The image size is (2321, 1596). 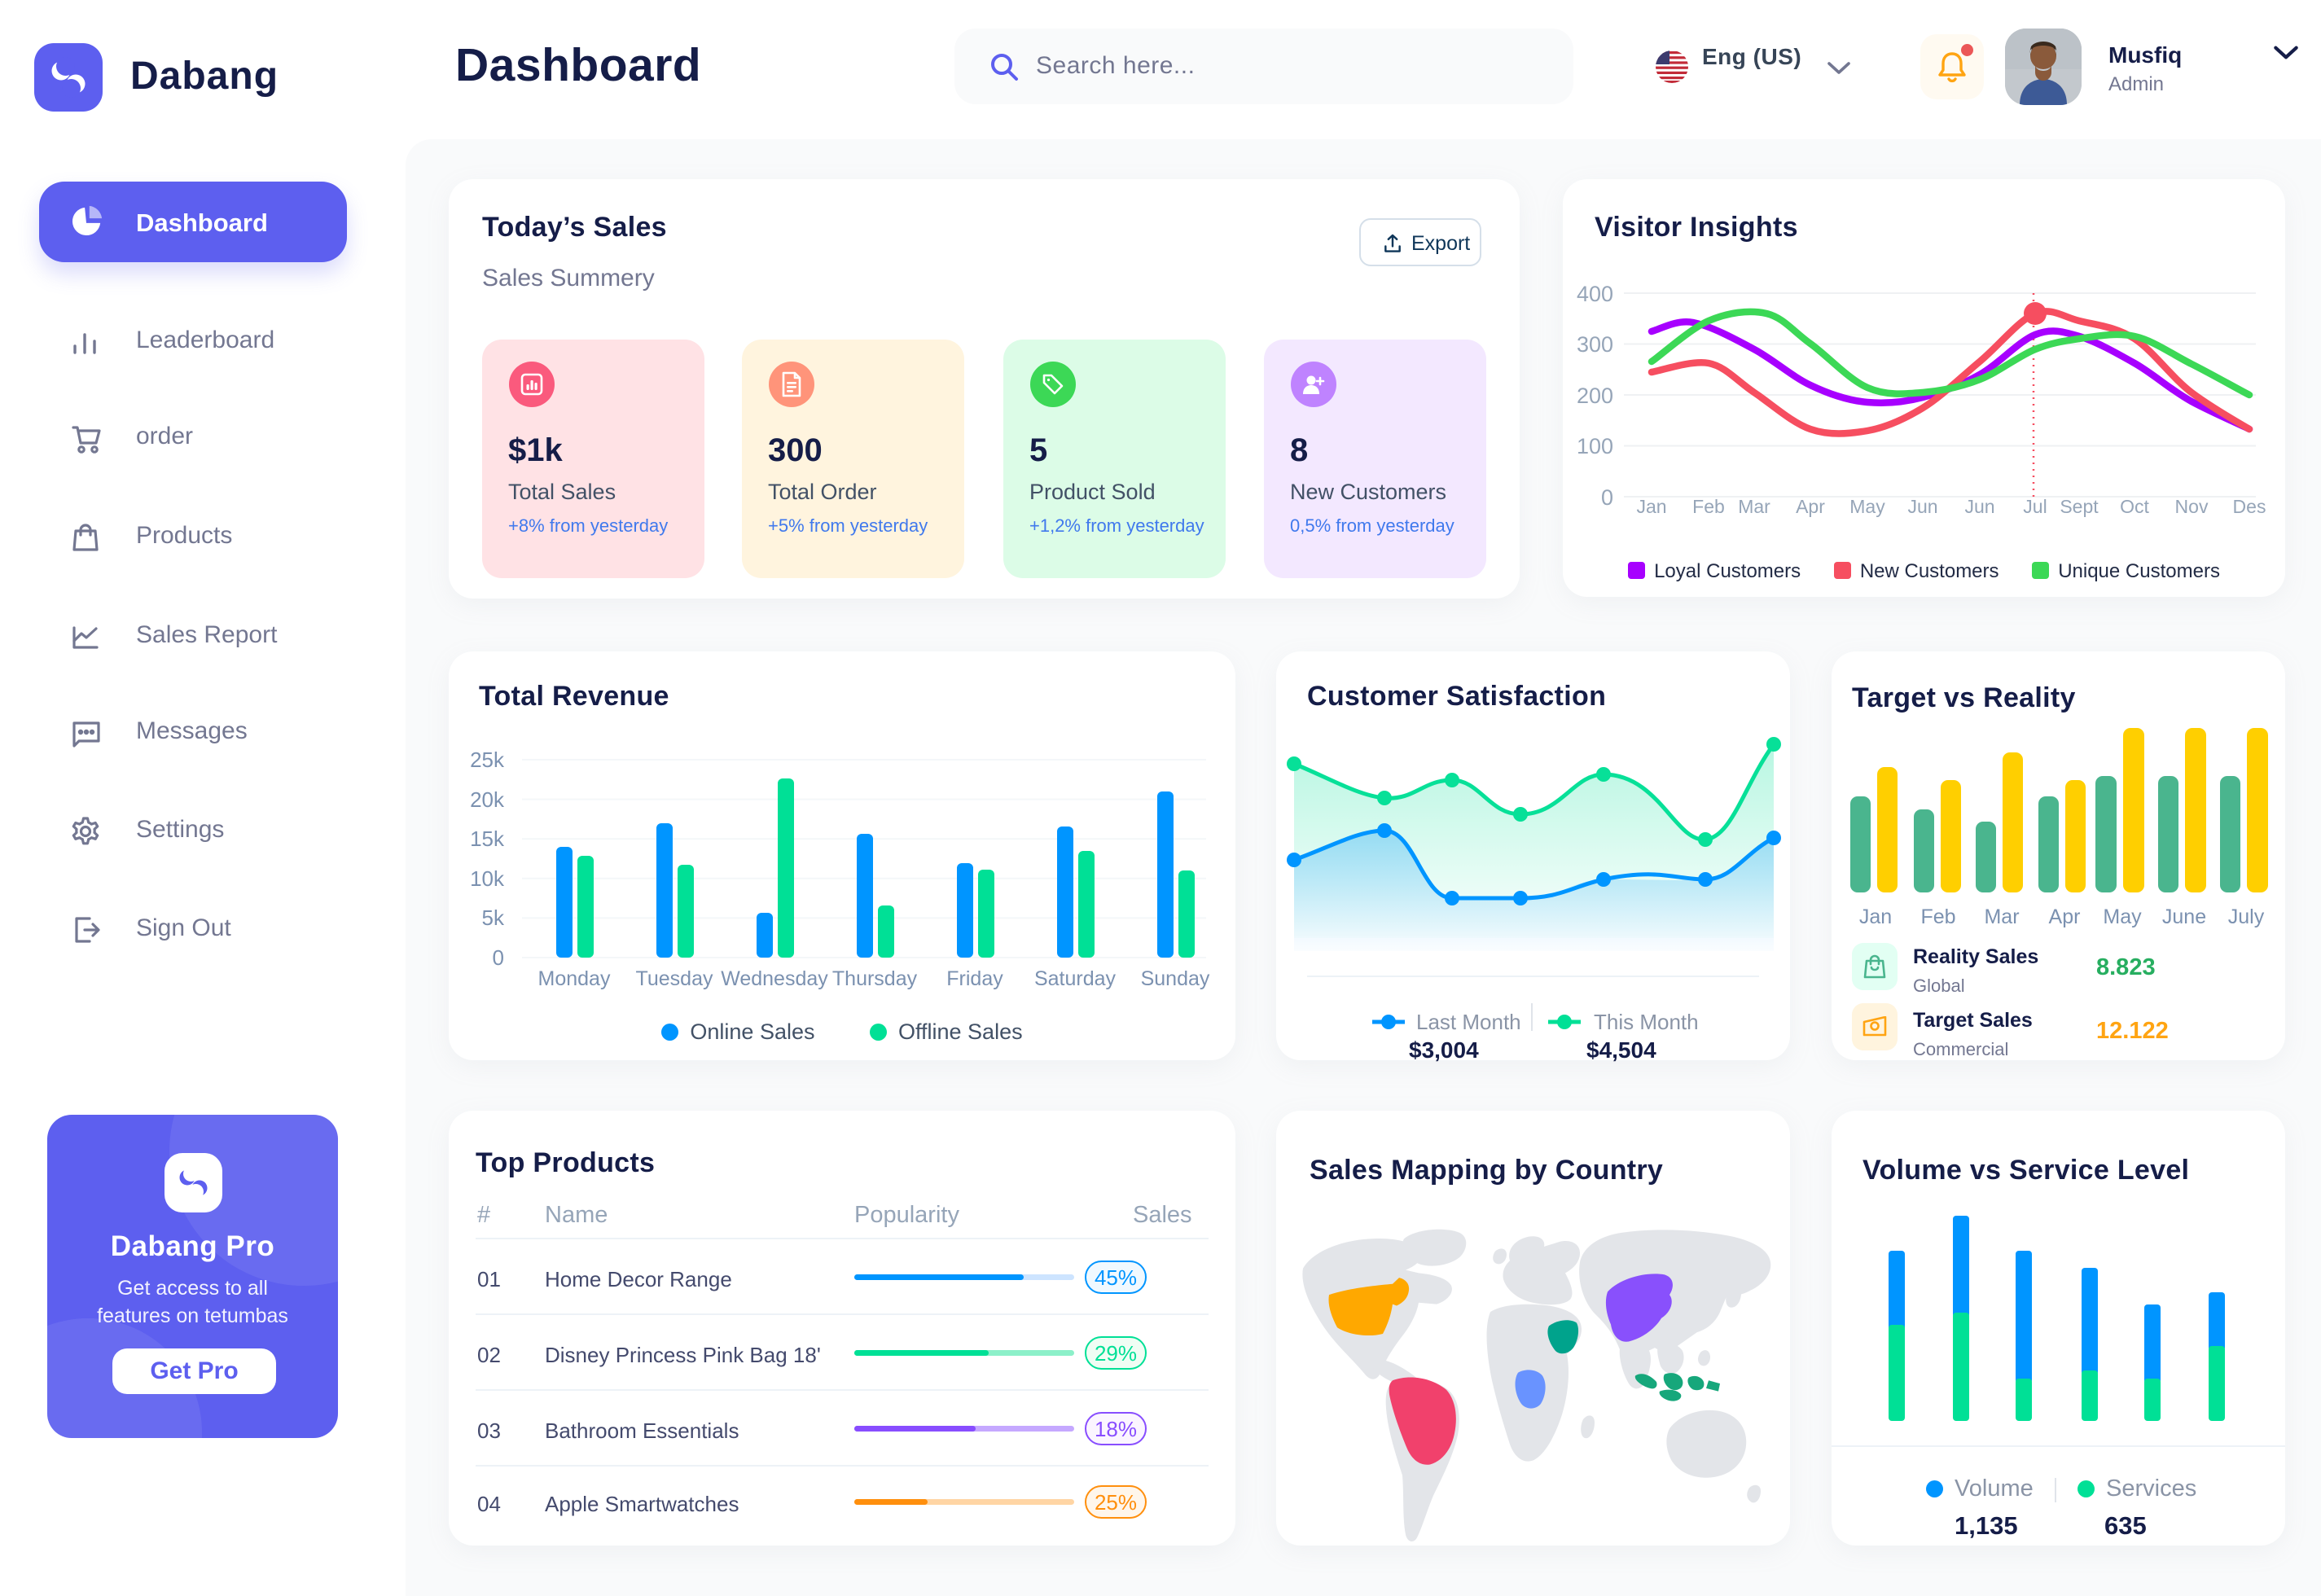 What do you see at coordinates (674, 978) in the screenshot?
I see `svg-text: Tuesday` at bounding box center [674, 978].